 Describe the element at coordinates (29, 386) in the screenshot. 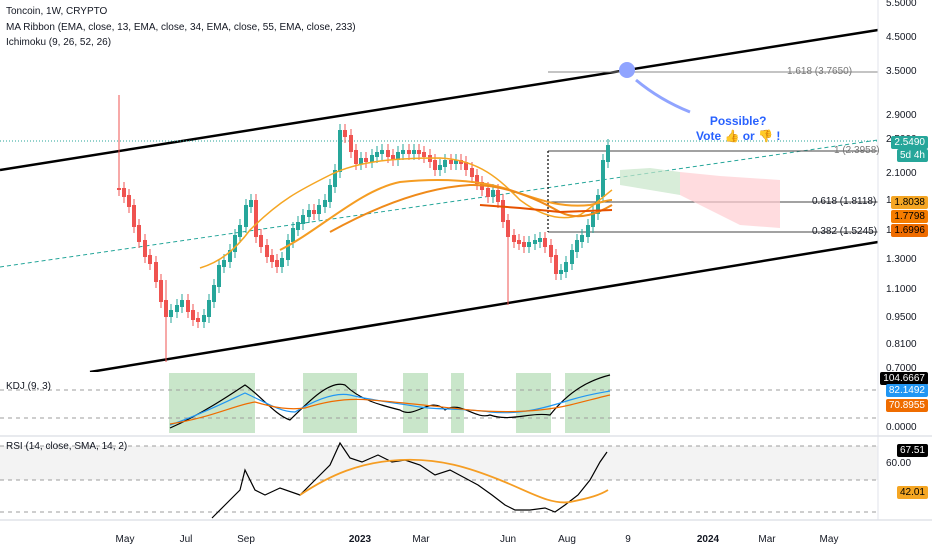

I see `kdj-label: KDJ (9, 3)` at that location.